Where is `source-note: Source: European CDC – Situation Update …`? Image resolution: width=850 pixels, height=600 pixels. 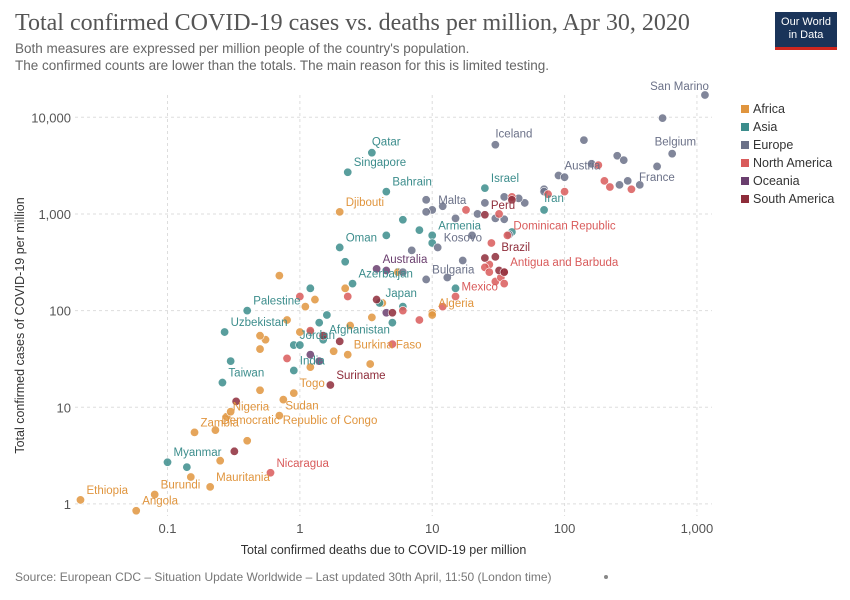
source-note: Source: European CDC – Situation Update … is located at coordinates (283, 577).